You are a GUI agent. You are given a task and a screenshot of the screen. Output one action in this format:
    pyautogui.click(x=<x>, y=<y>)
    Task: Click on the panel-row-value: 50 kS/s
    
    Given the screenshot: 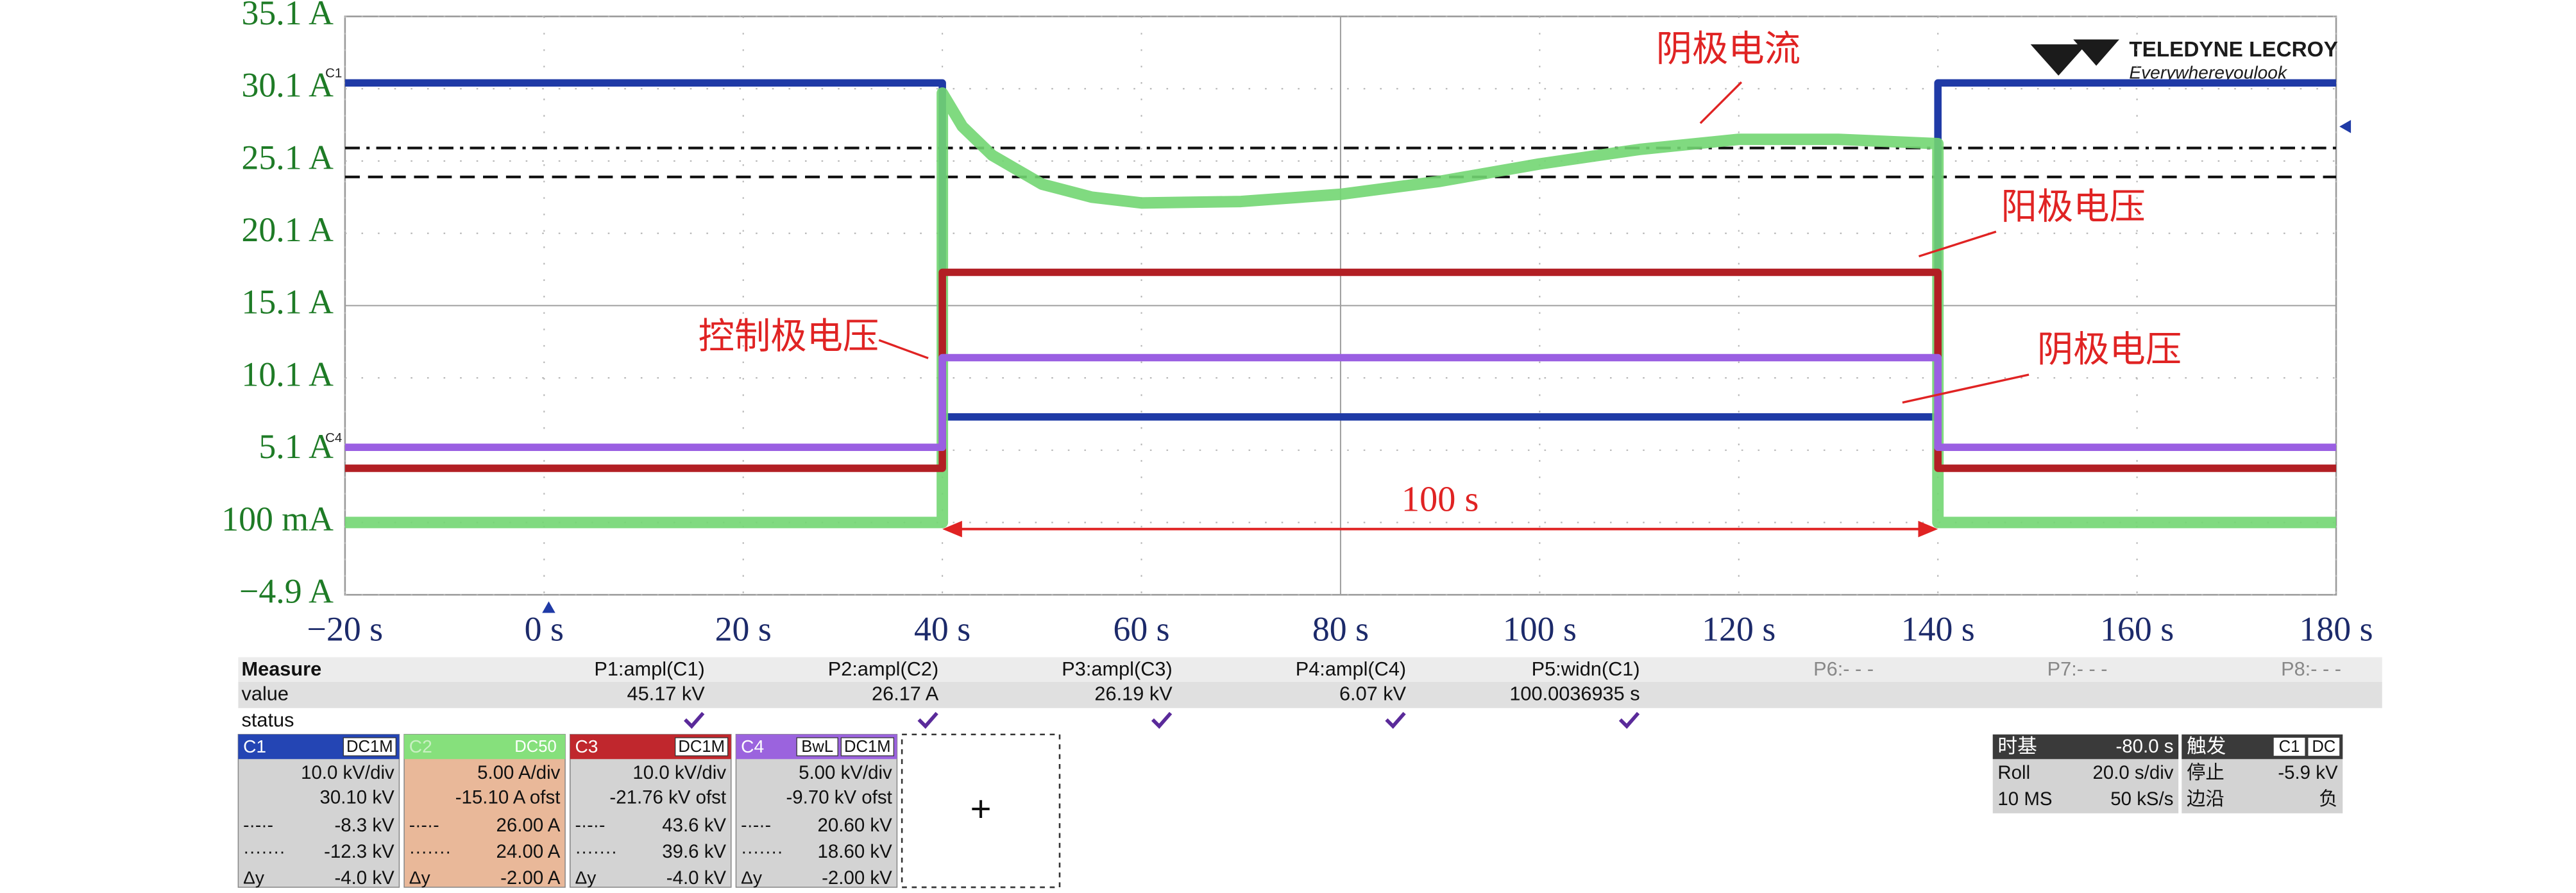 What is the action you would take?
    pyautogui.click(x=2141, y=799)
    